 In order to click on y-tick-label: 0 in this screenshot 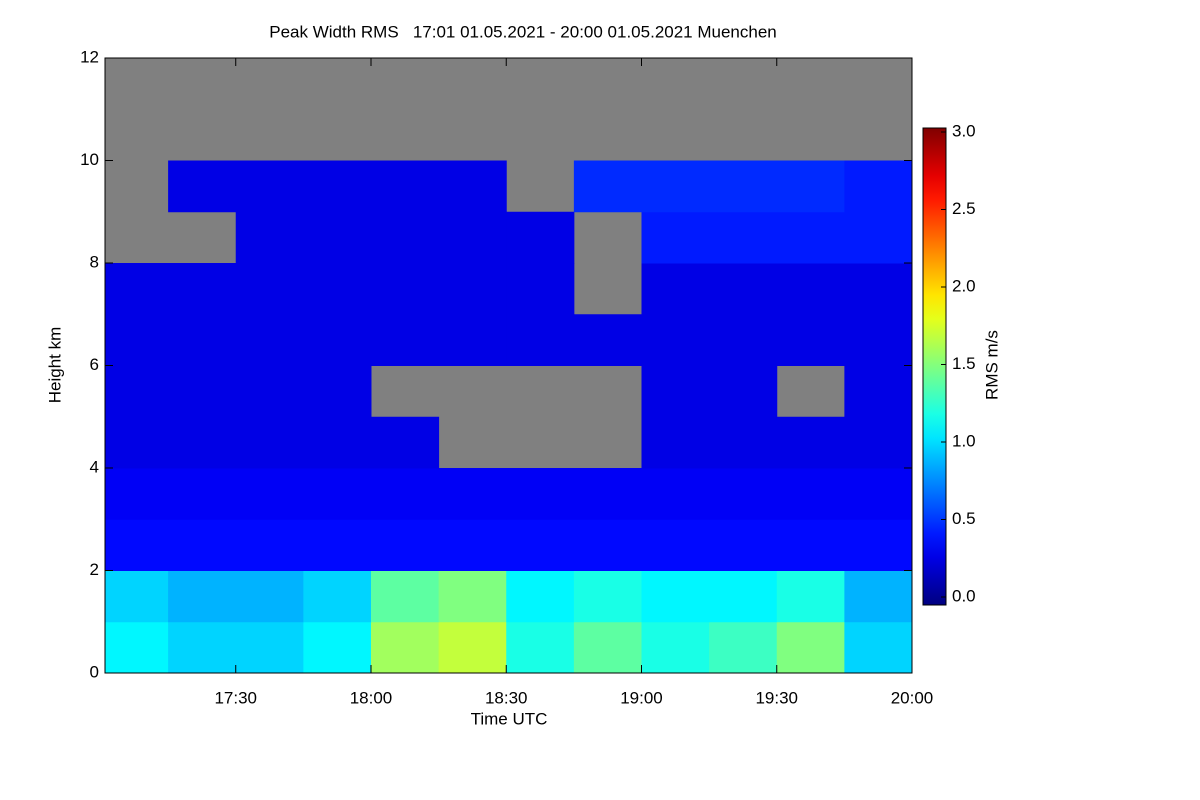, I will do `click(94, 671)`.